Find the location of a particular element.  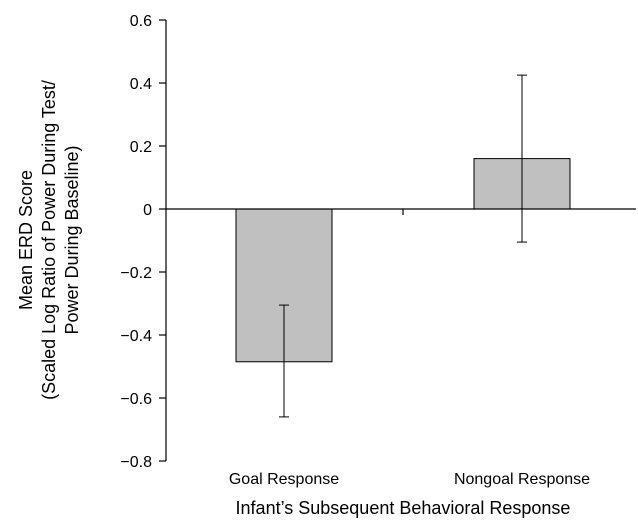

y-tick-label: 0.4 is located at coordinates (141, 84).